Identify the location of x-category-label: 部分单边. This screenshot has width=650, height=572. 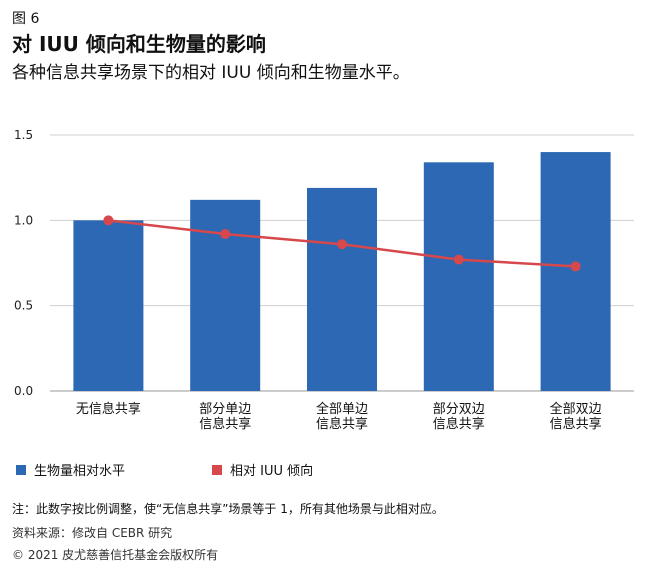
(225, 409).